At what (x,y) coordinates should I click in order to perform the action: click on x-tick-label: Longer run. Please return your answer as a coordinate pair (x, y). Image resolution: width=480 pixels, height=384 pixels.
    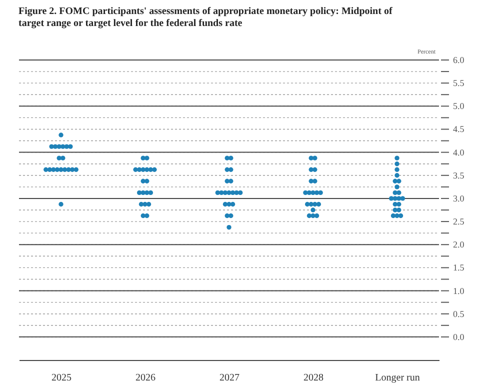
    Looking at the image, I should click on (397, 378).